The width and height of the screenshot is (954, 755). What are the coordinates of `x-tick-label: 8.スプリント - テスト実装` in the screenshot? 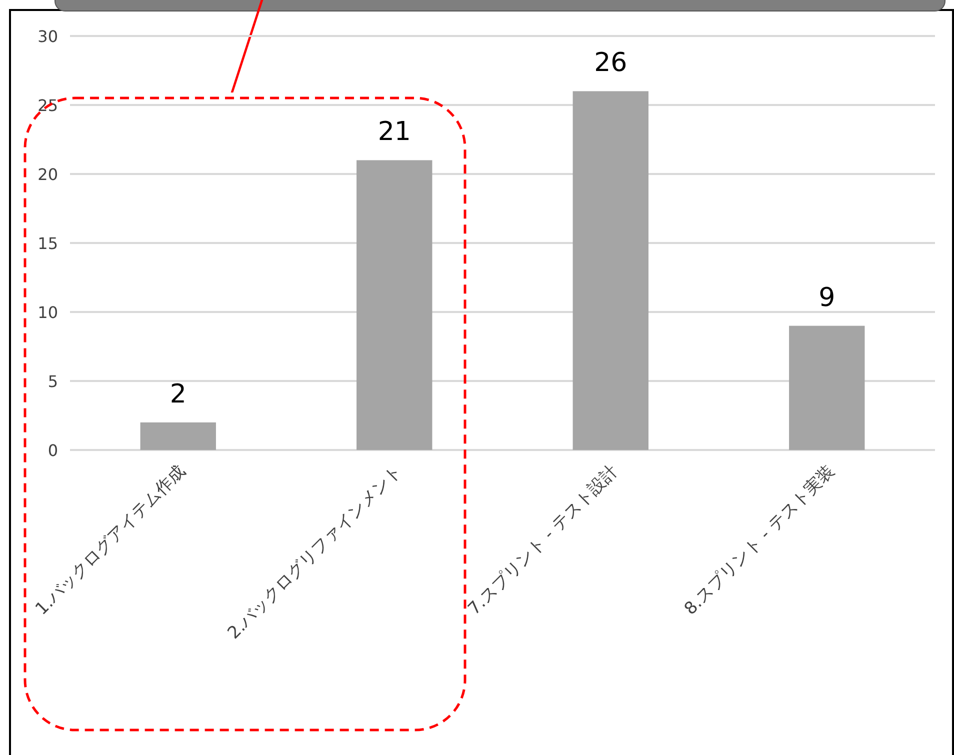 It's located at (759, 540).